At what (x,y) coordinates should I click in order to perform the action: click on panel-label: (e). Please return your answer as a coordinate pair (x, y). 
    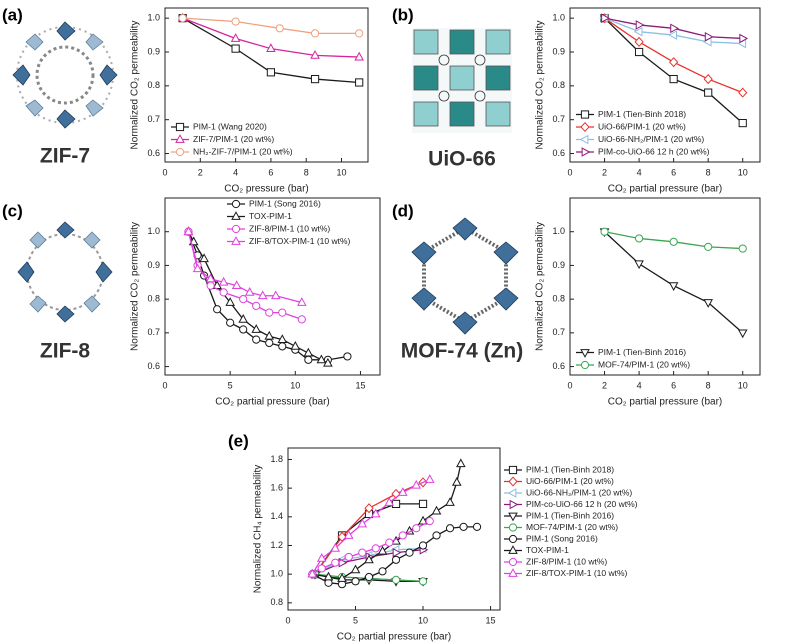
    Looking at the image, I should click on (238, 440).